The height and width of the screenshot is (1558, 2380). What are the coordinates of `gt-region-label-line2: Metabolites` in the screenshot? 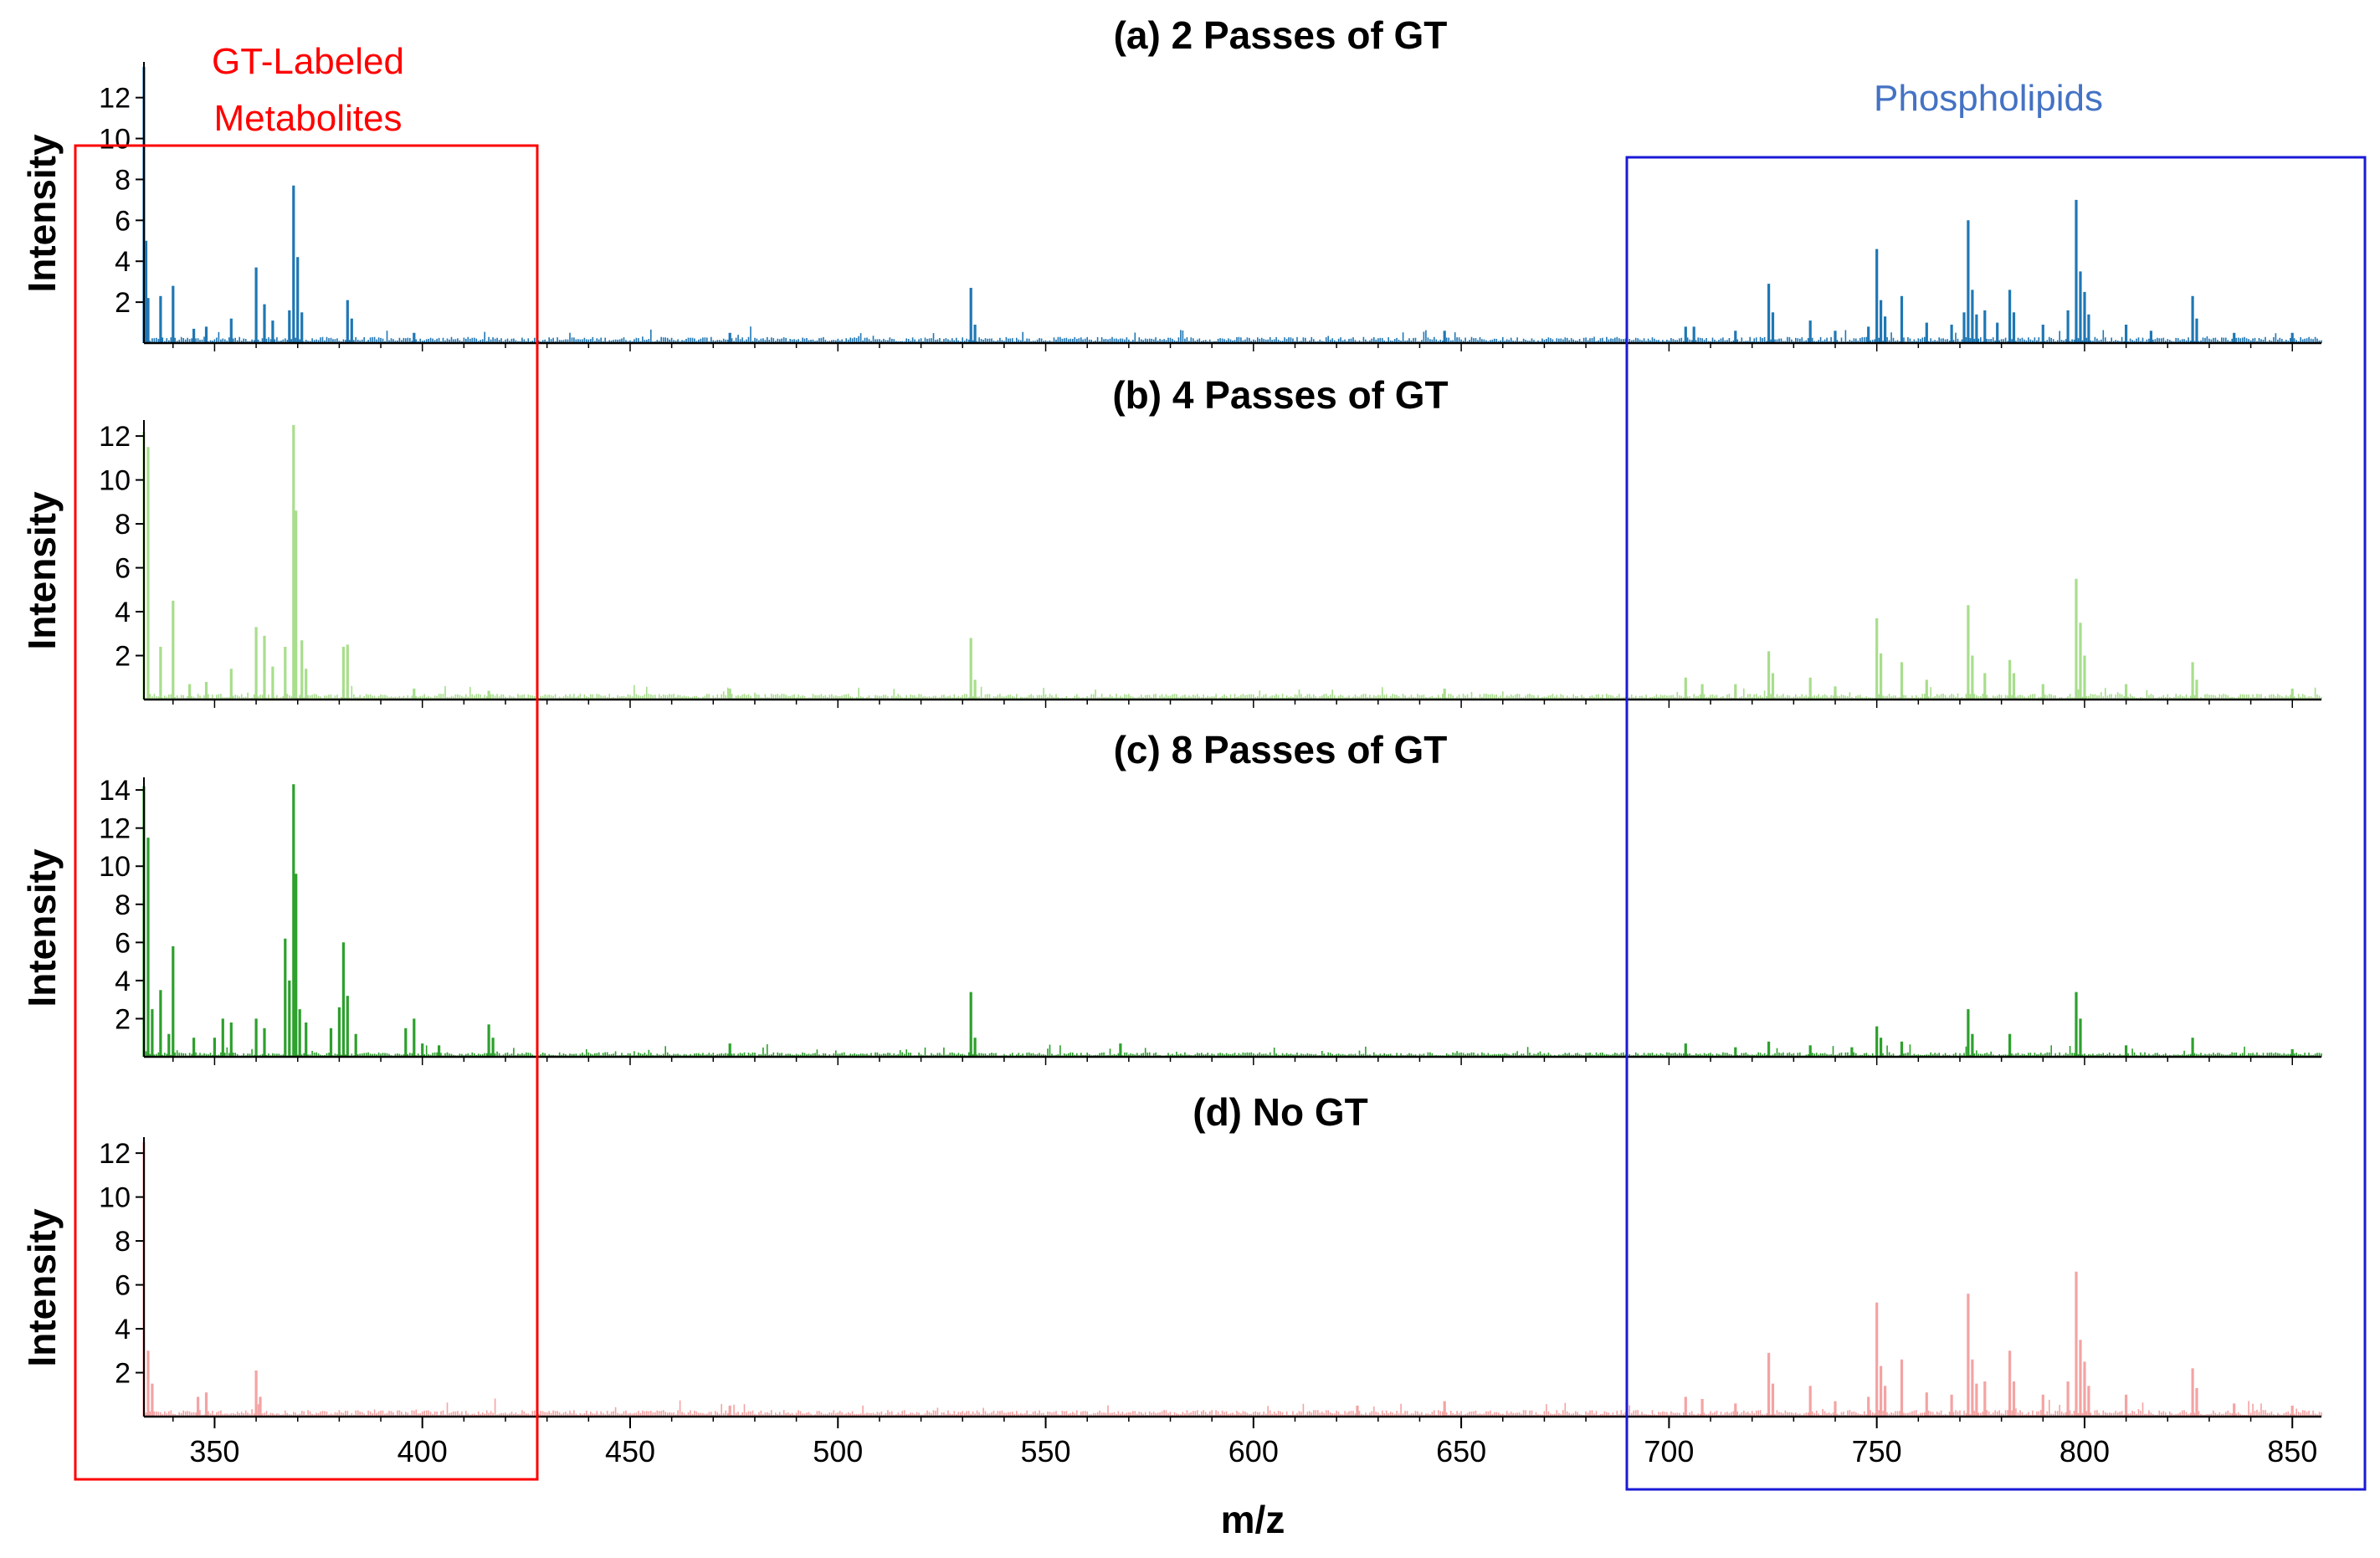 It's located at (307, 119).